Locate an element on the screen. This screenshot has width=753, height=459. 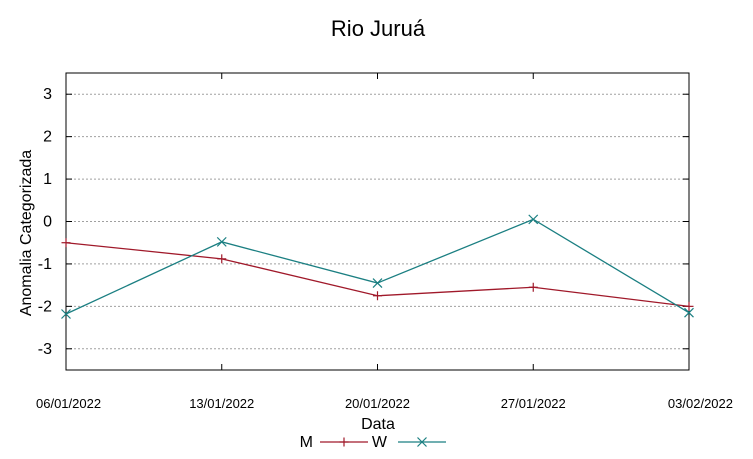
y-tick-label: 2 is located at coordinates (47, 137).